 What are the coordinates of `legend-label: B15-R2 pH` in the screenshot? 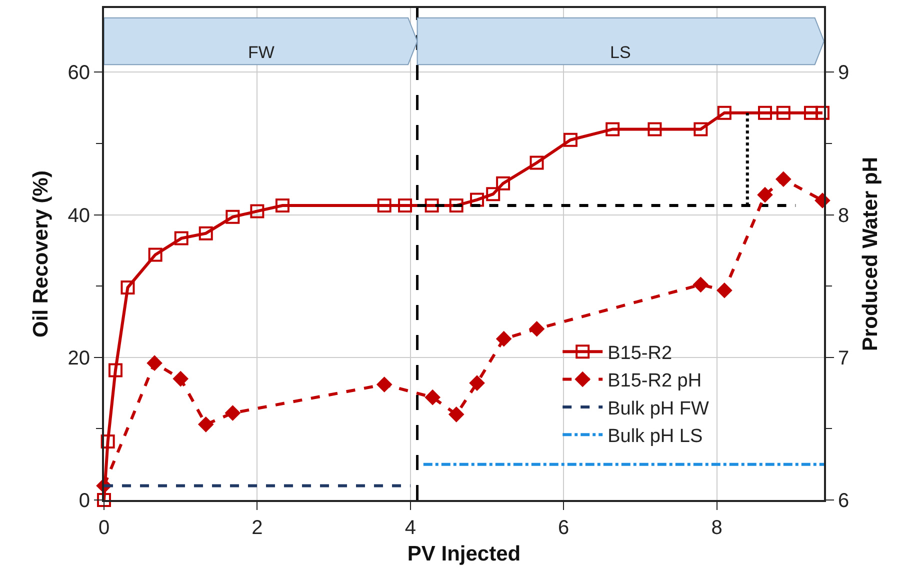 It's located at (655, 381).